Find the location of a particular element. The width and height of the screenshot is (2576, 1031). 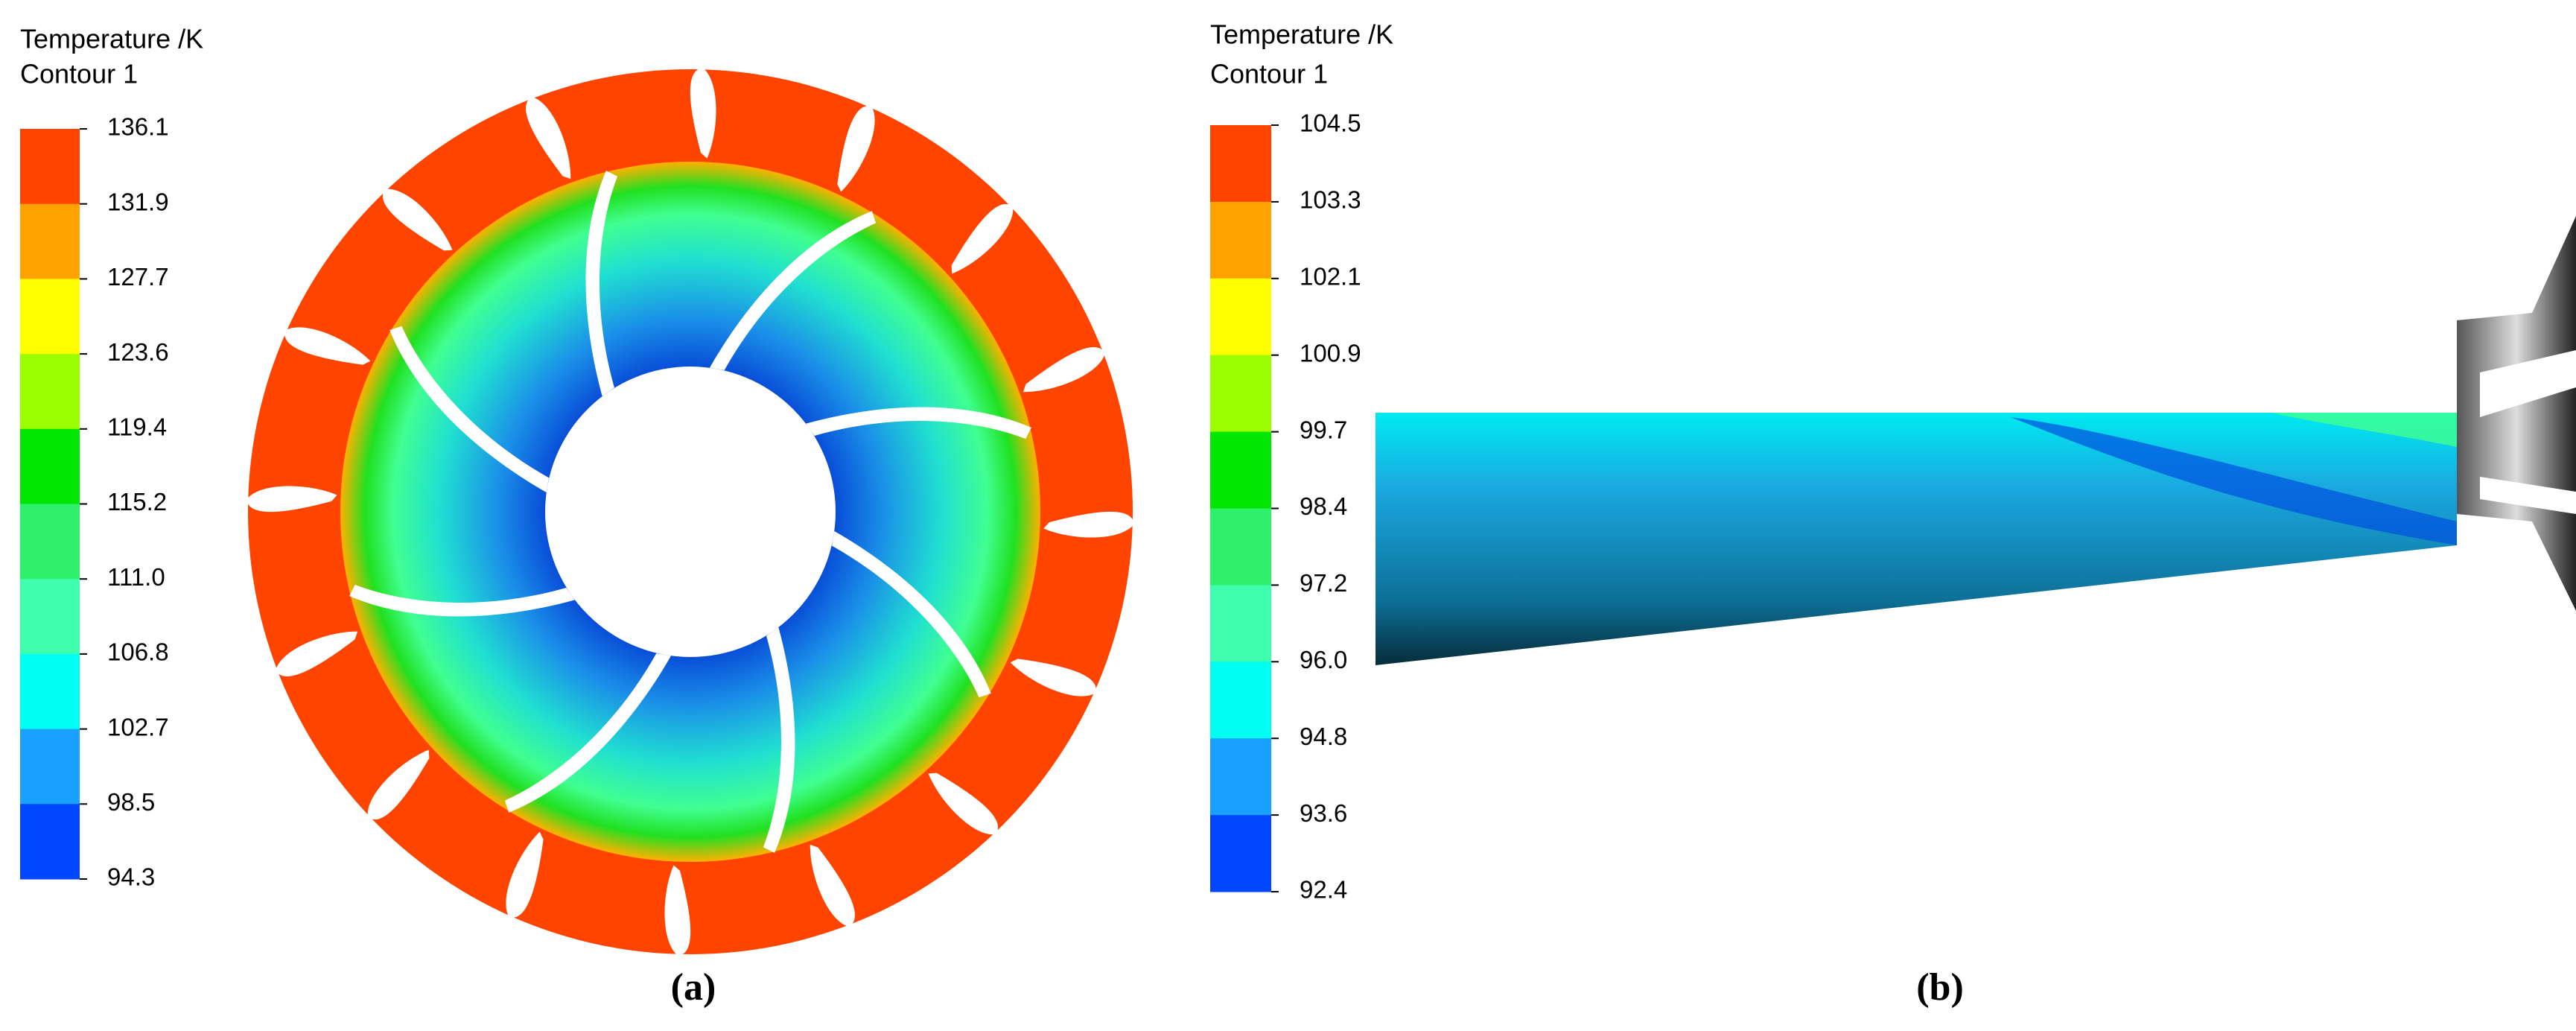

level-label: 94.8 is located at coordinates (1323, 737).